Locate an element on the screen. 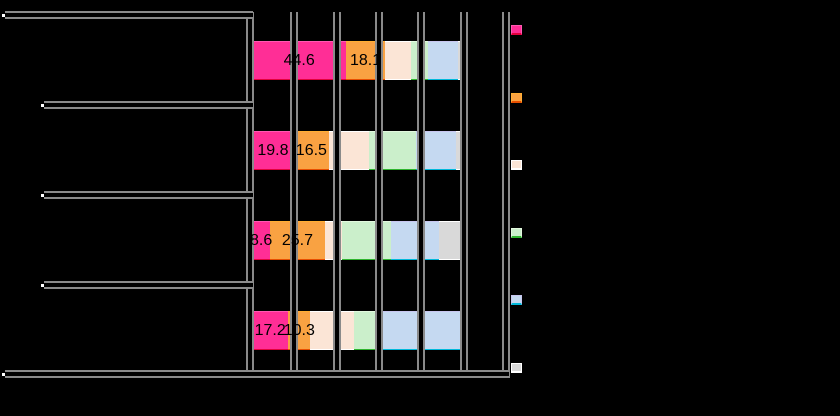 Image resolution: width=840 pixels, height=416 pixels. data-label: 44.6 is located at coordinates (299, 60).